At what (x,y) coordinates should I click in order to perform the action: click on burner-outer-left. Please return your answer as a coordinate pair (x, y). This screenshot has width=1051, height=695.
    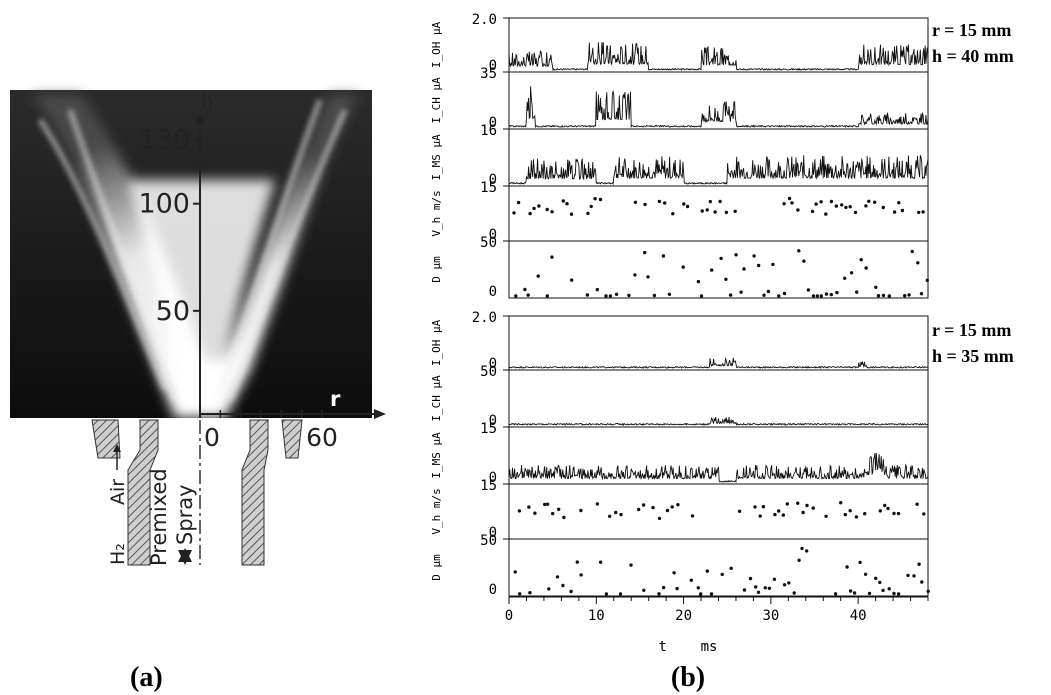
    Looking at the image, I should click on (106, 439).